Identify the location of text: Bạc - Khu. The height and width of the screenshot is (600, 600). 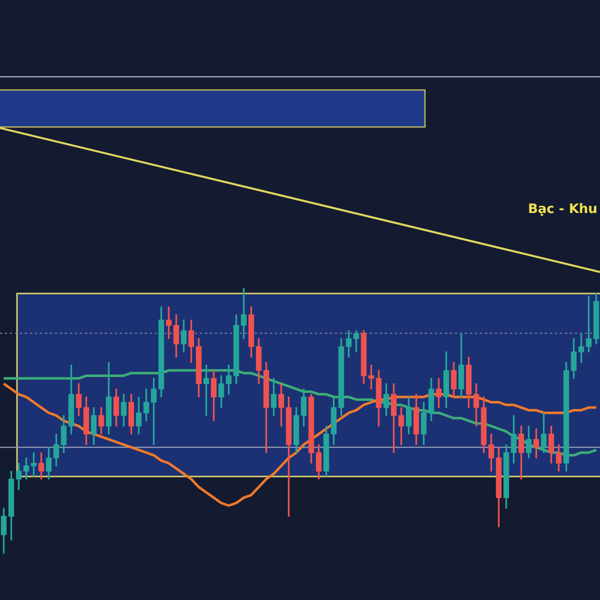
(563, 209).